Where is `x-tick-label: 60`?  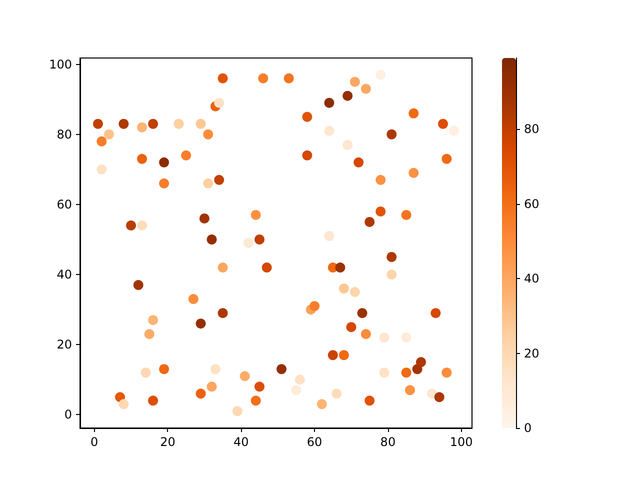
x-tick-label: 60 is located at coordinates (314, 442).